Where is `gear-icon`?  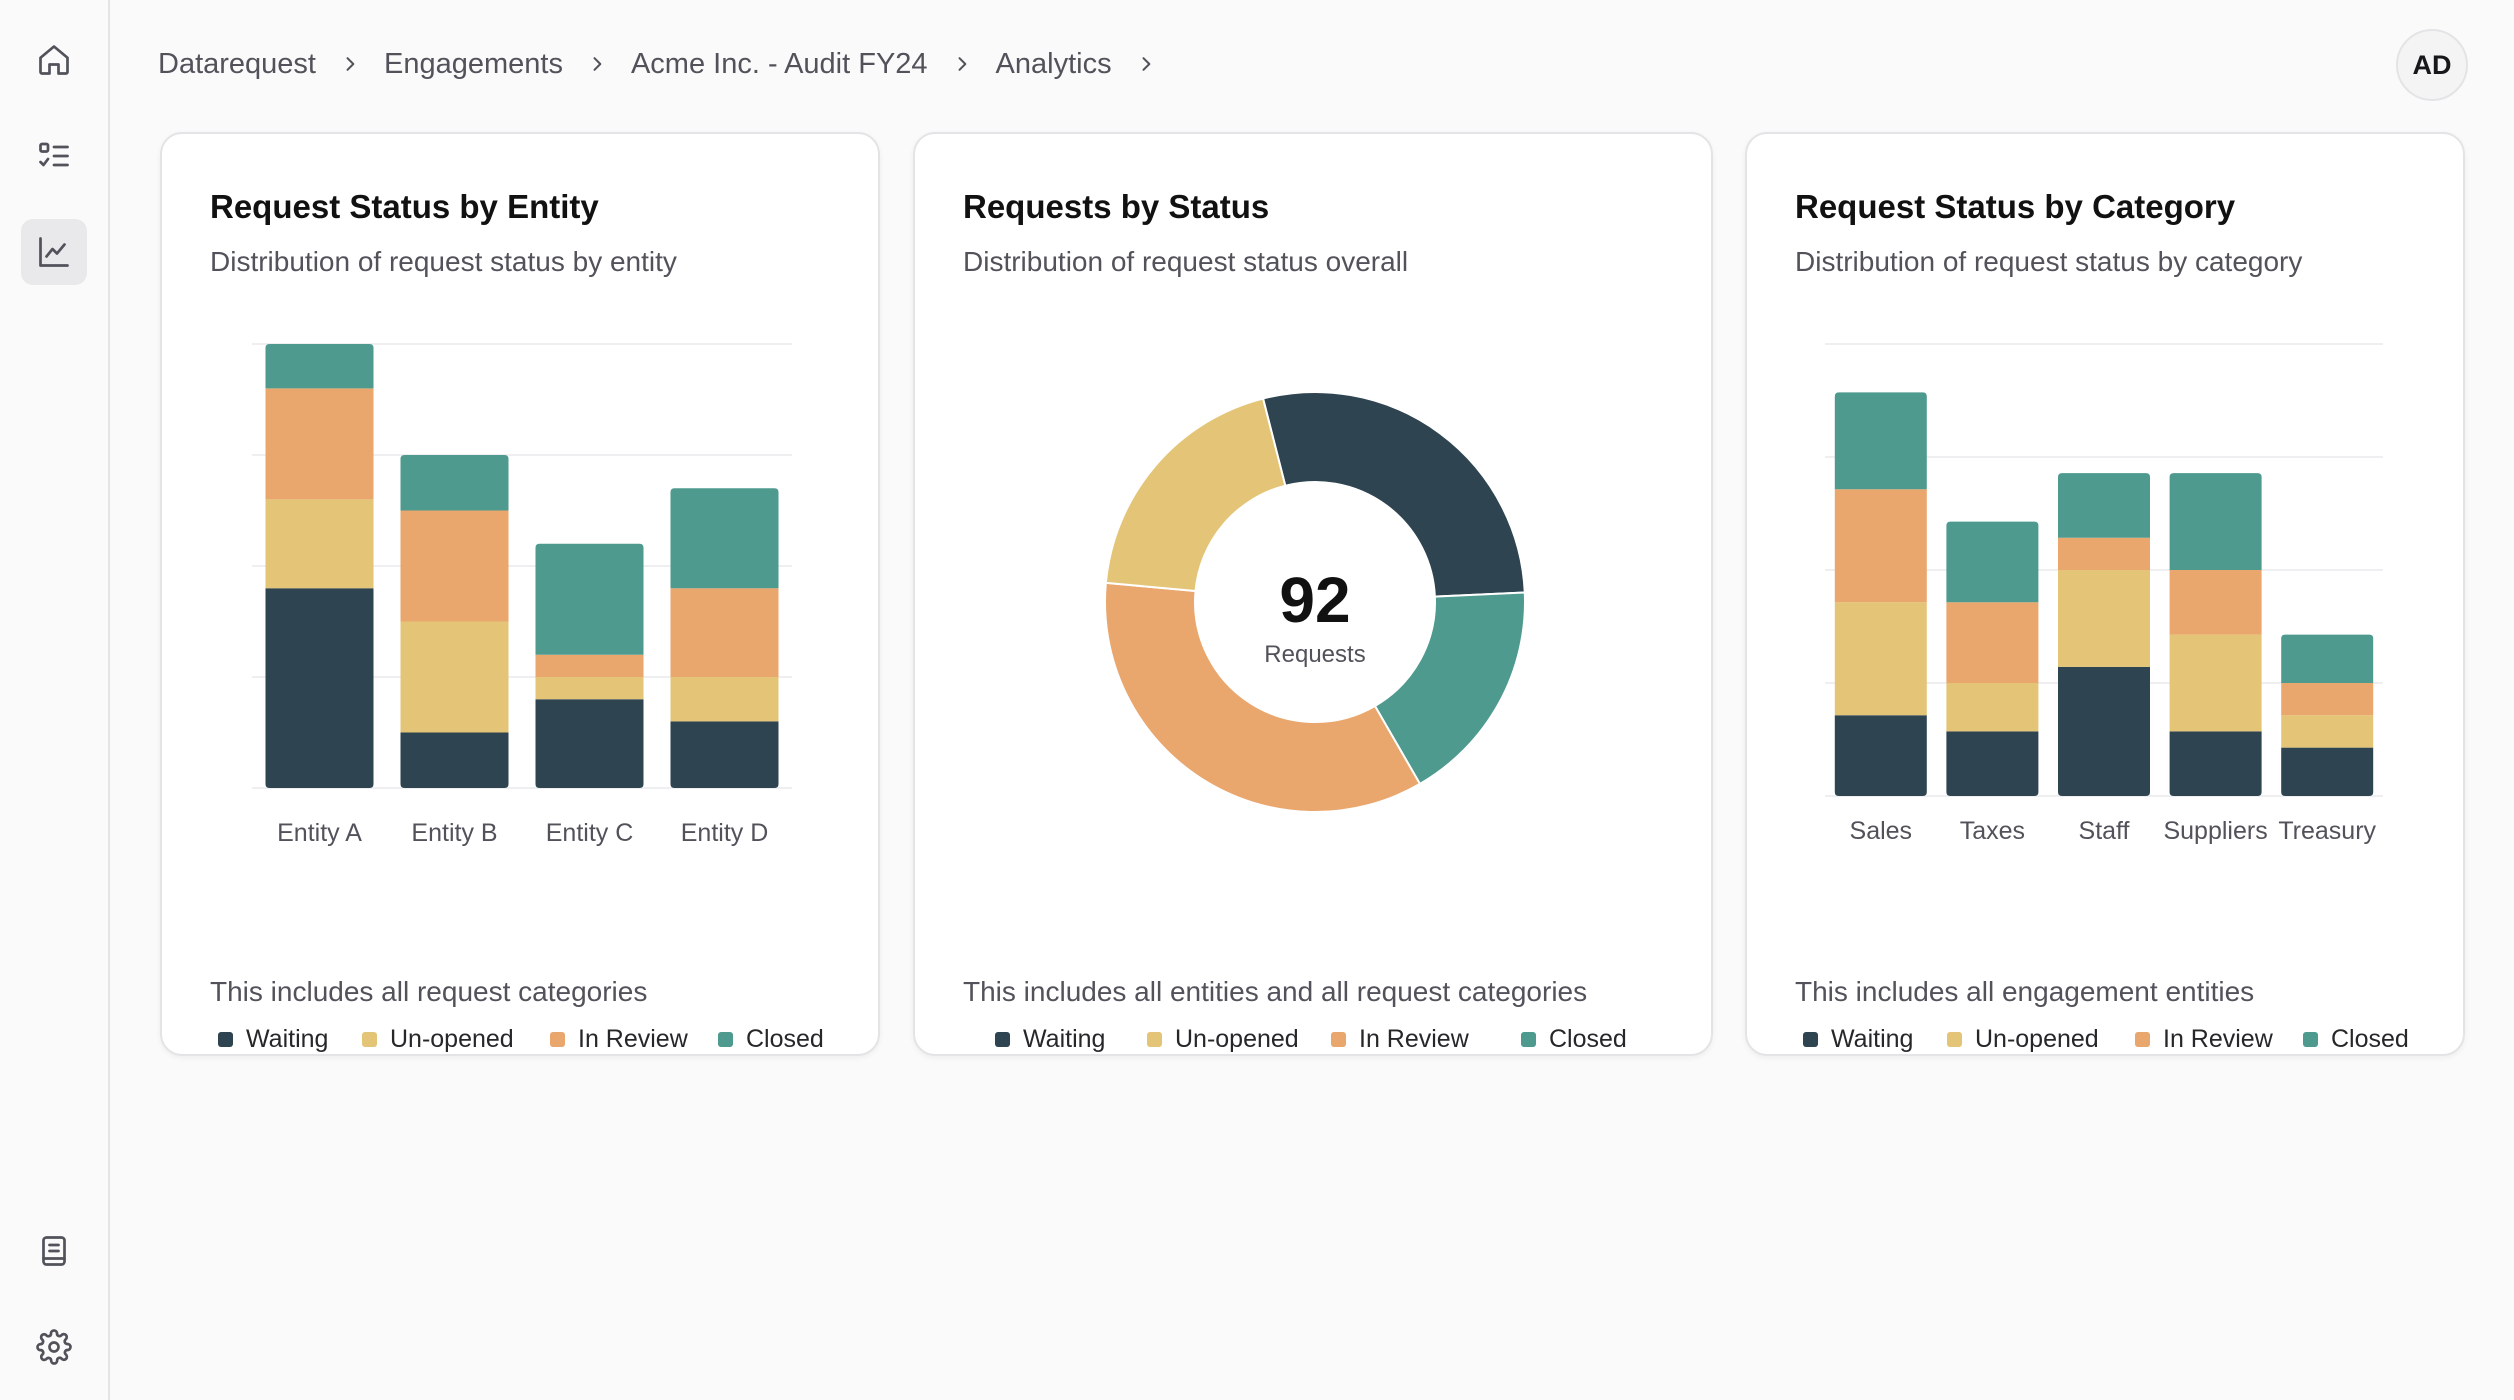
gear-icon is located at coordinates (54, 1347).